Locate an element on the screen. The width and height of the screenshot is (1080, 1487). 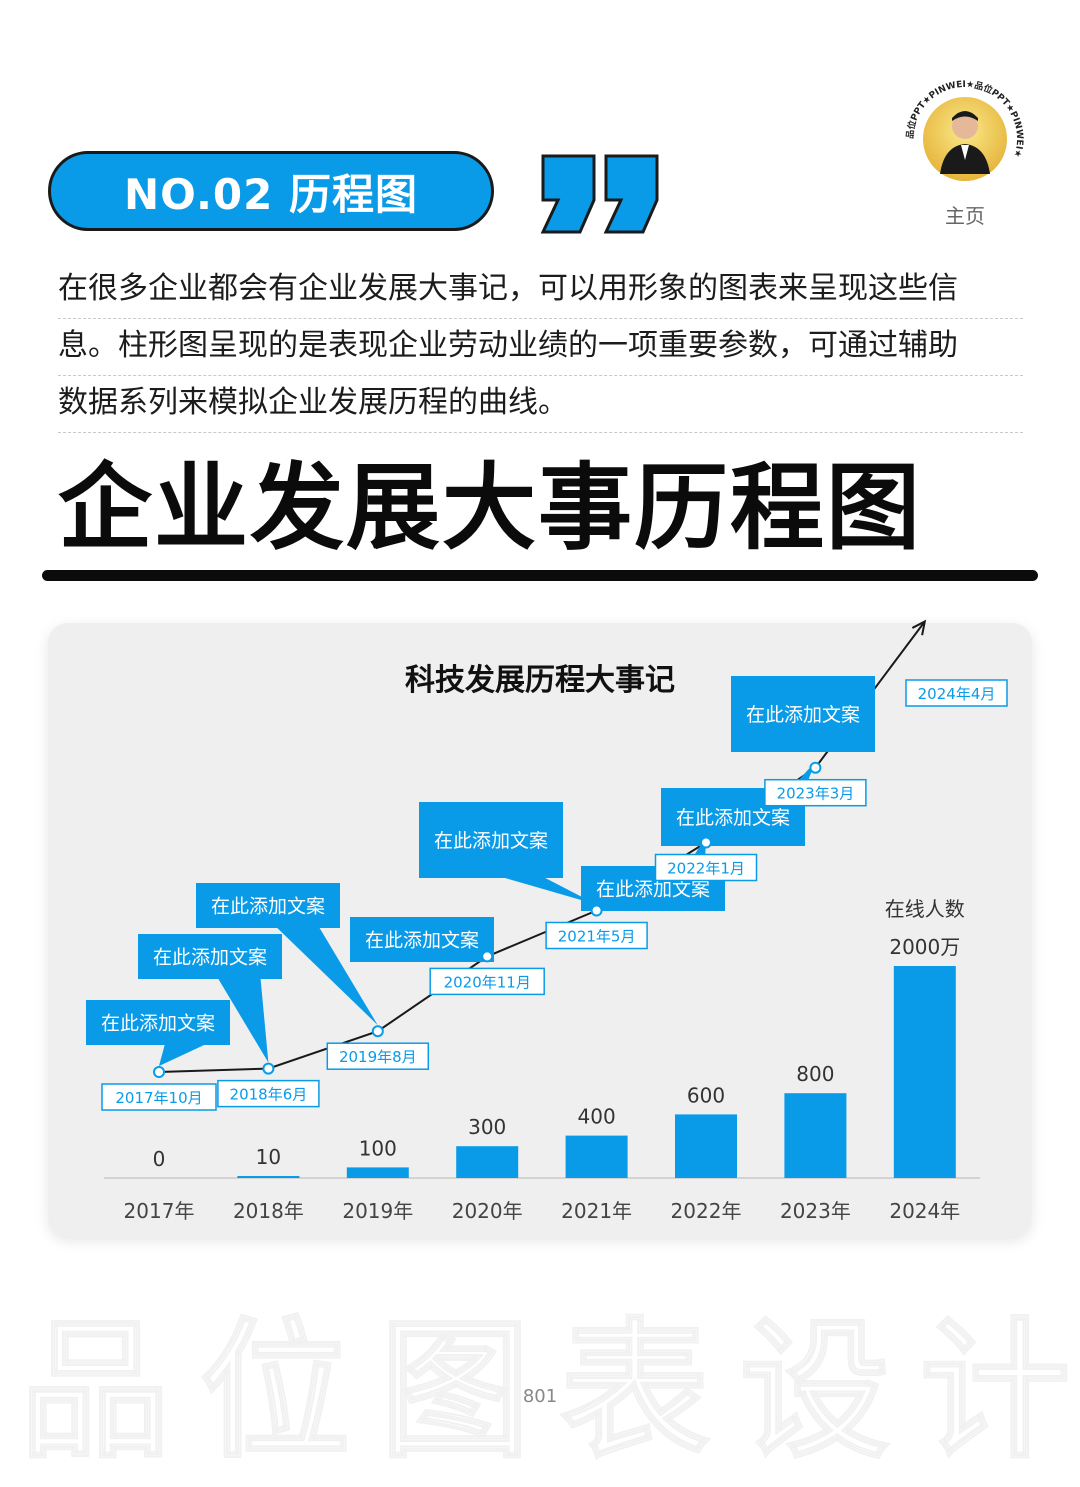
chart-title: 科技发展历程大事记 is located at coordinates (540, 680).